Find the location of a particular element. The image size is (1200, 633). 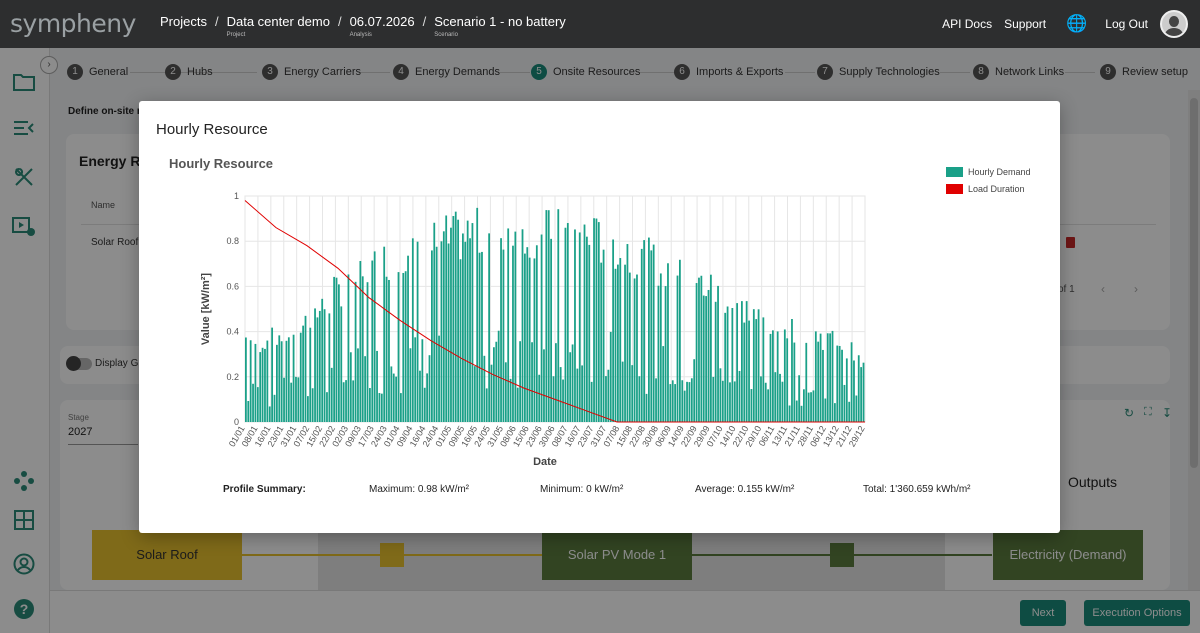

flow-tech-solar-pv: Solar PV Mode 1 is located at coordinates (617, 555).